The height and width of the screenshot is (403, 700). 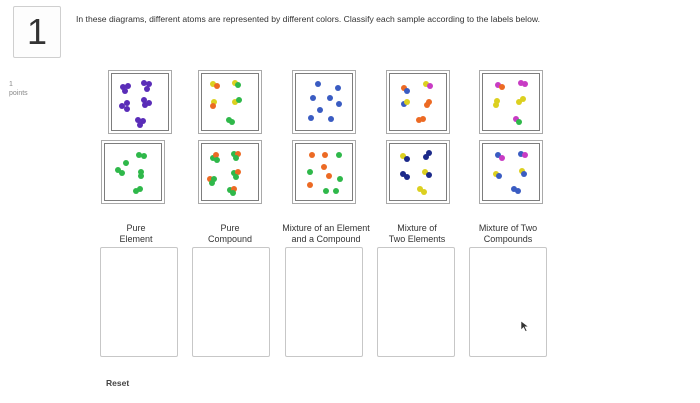 What do you see at coordinates (230, 233) in the screenshot?
I see `category-label-pure-compound: Pure Compound` at bounding box center [230, 233].